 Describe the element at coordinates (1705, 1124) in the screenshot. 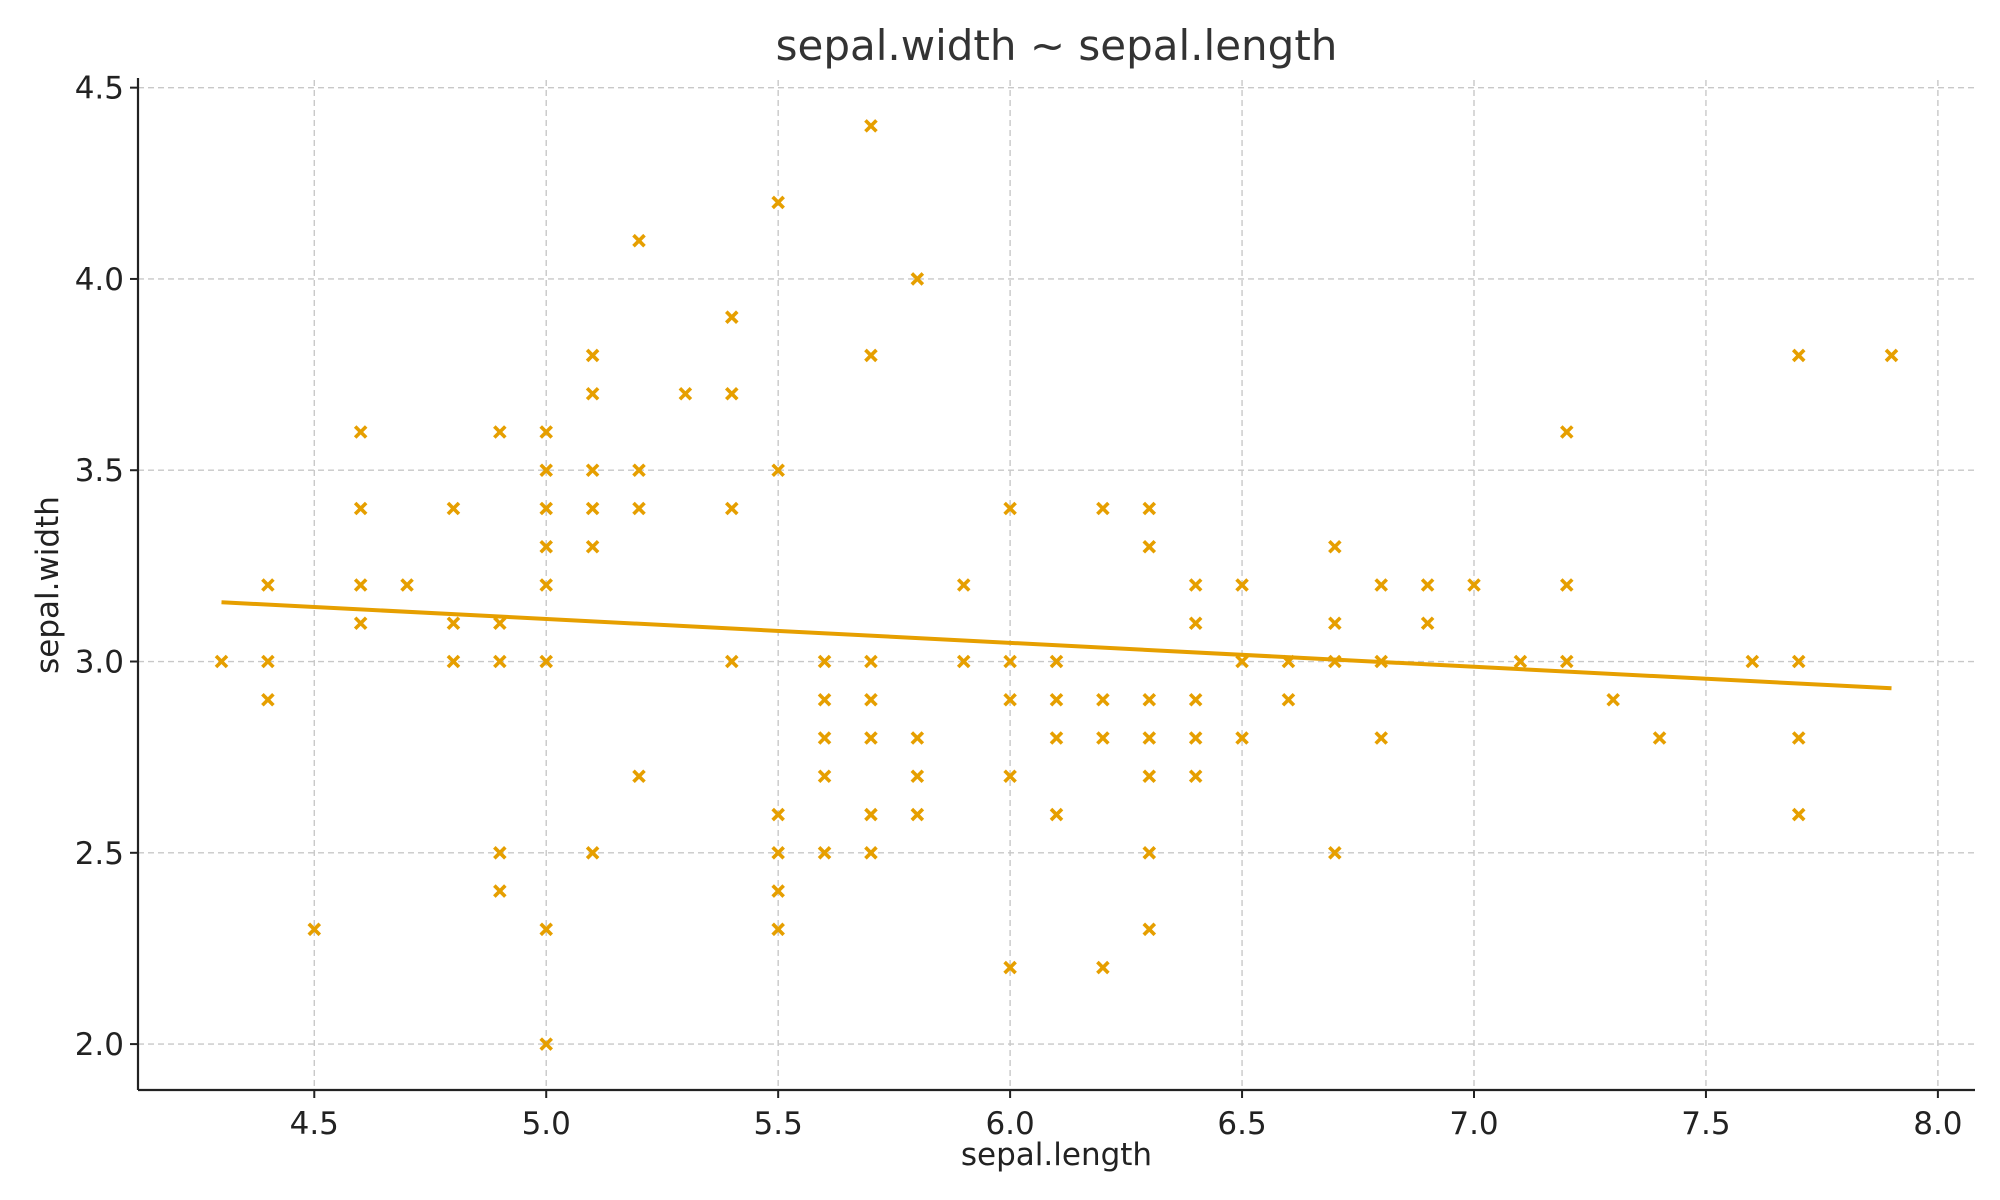

I see `x-tick-label: 7.5` at that location.